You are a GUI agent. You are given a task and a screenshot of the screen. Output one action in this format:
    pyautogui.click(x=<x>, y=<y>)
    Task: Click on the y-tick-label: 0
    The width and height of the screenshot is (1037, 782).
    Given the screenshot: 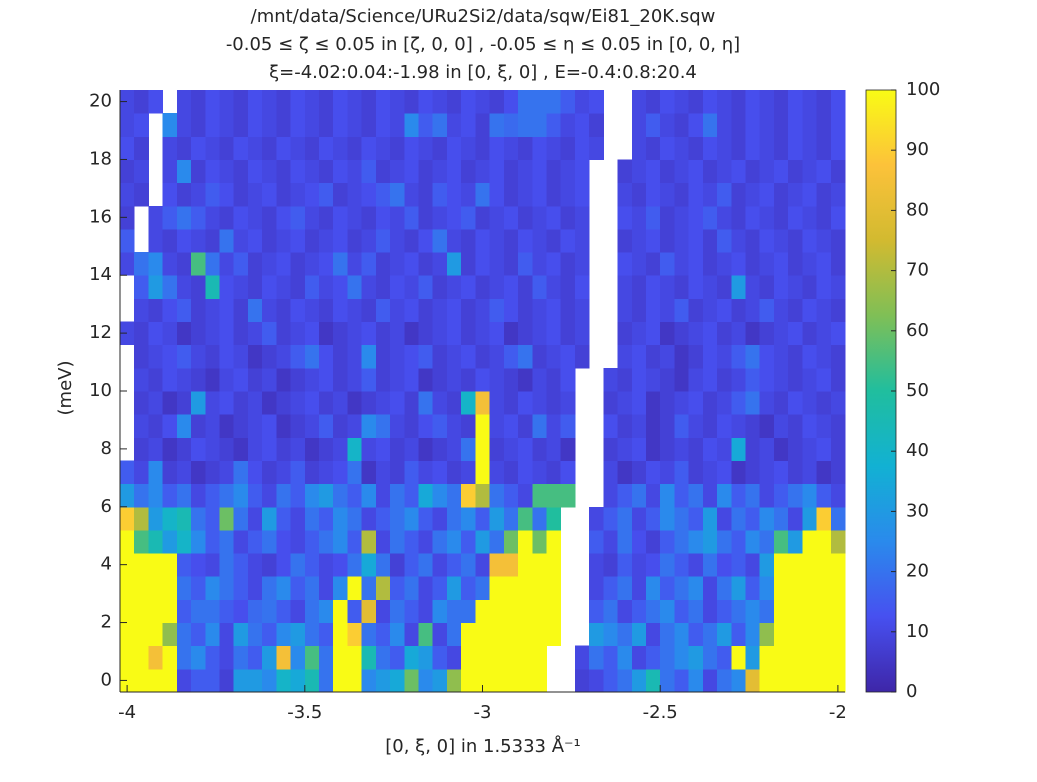 What is the action you would take?
    pyautogui.click(x=106, y=679)
    